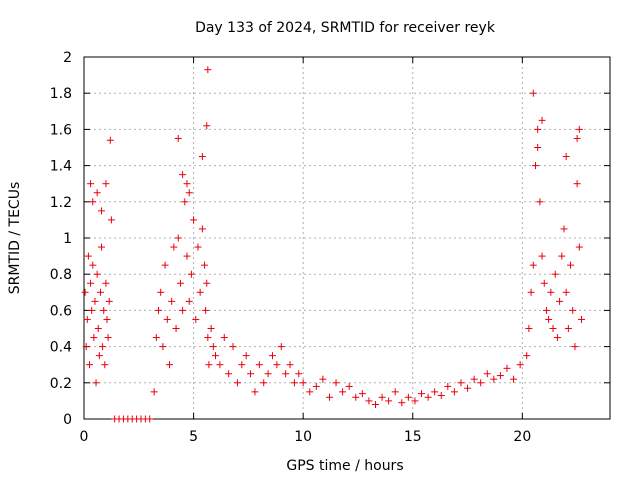 The image size is (640, 480). What do you see at coordinates (413, 437) in the screenshot?
I see `x-tick-label: 15` at bounding box center [413, 437].